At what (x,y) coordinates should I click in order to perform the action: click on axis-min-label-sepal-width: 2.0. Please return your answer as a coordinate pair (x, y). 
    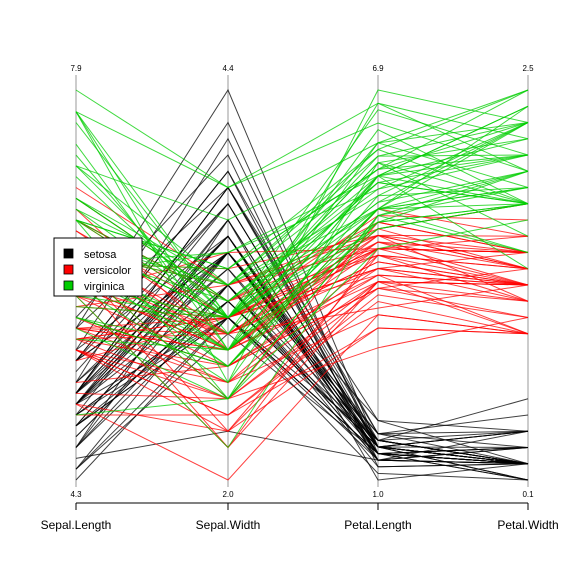
    Looking at the image, I should click on (228, 494).